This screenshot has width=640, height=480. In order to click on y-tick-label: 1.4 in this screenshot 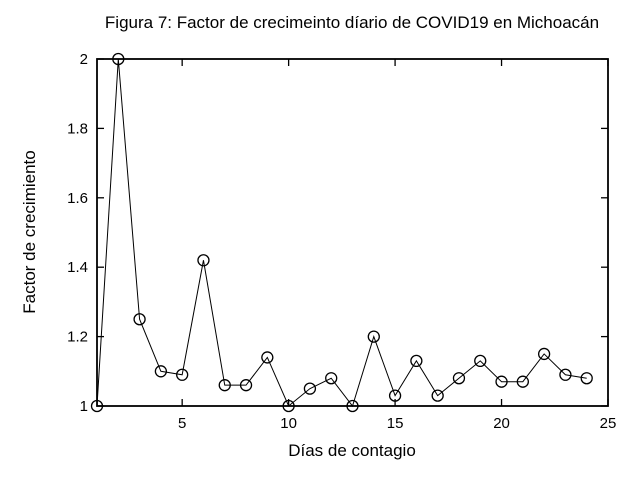, I will do `click(77, 267)`.